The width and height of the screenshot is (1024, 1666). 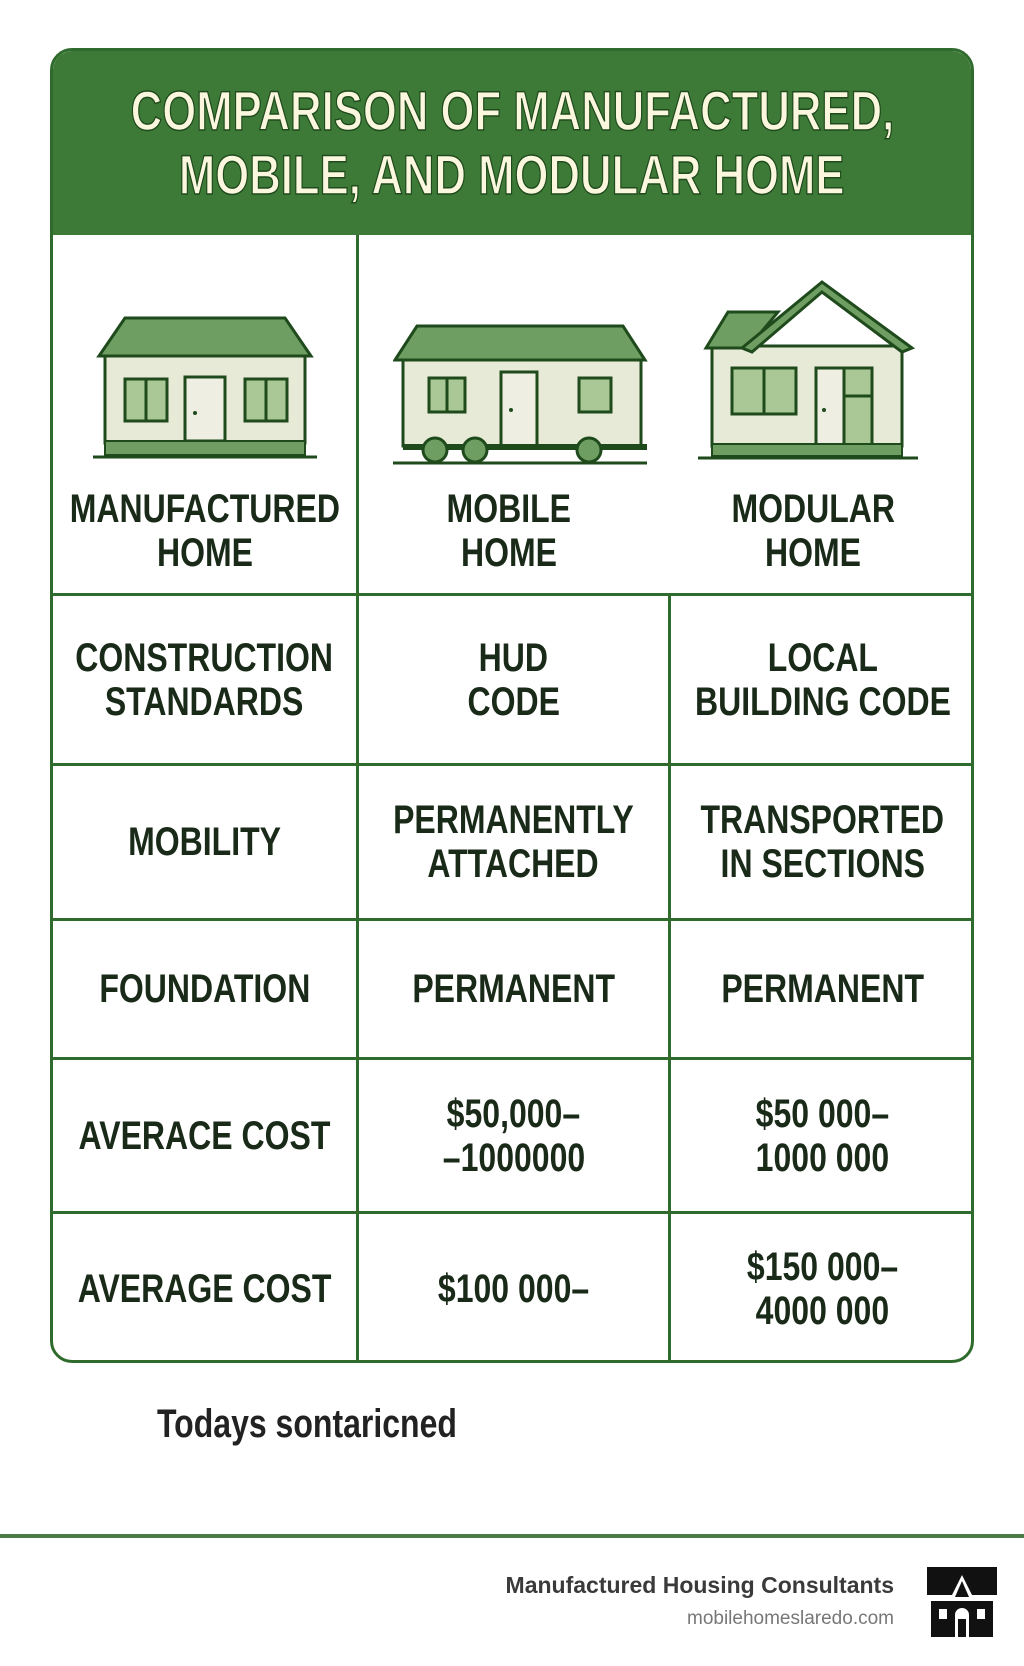 I want to click on table-cell-label: CONSTRUCTION STANDARDS, so click(x=204, y=679).